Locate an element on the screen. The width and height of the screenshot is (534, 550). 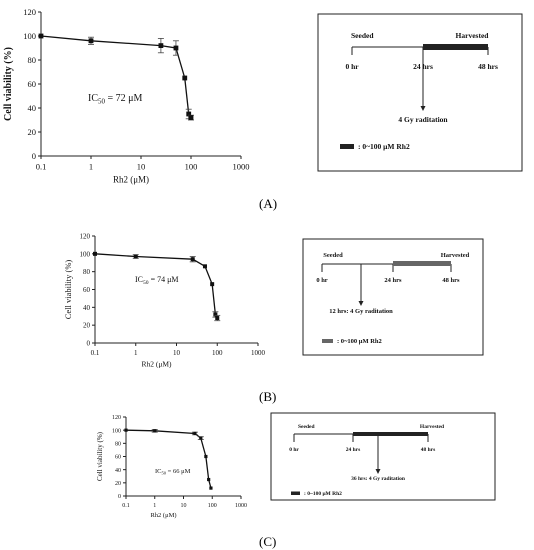
legend-label-c: : 0~100 μM Rh2 is located at coordinates (323, 494).